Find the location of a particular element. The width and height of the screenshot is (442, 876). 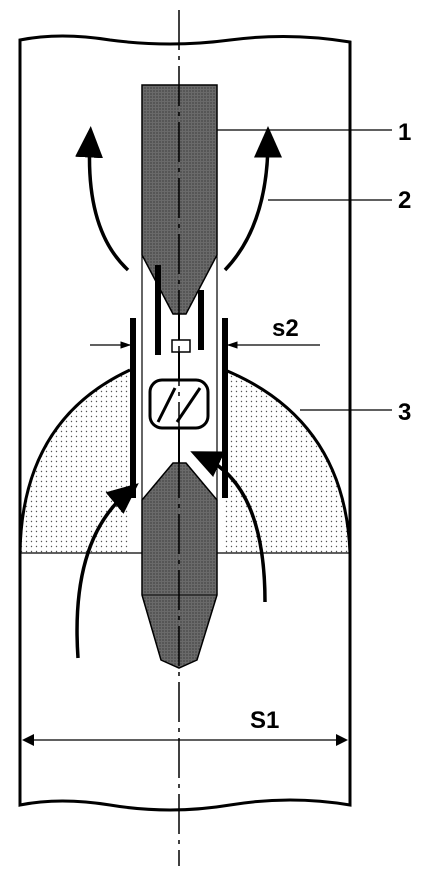

flow-arrow-top-right is located at coordinates (252, 199).